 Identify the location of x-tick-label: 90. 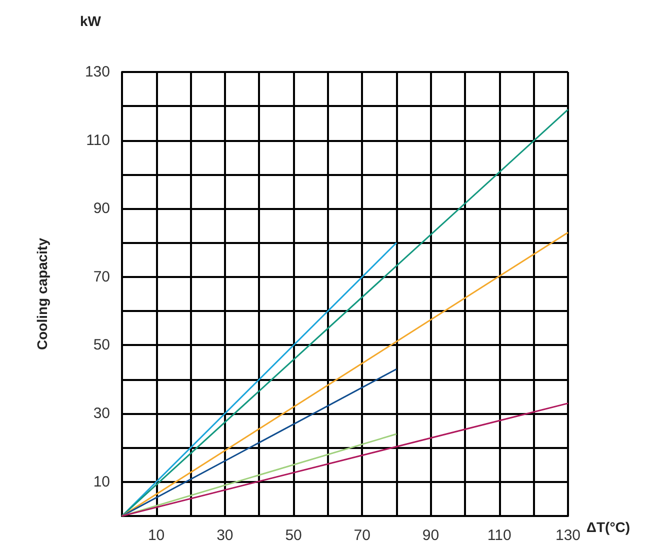
(431, 535).